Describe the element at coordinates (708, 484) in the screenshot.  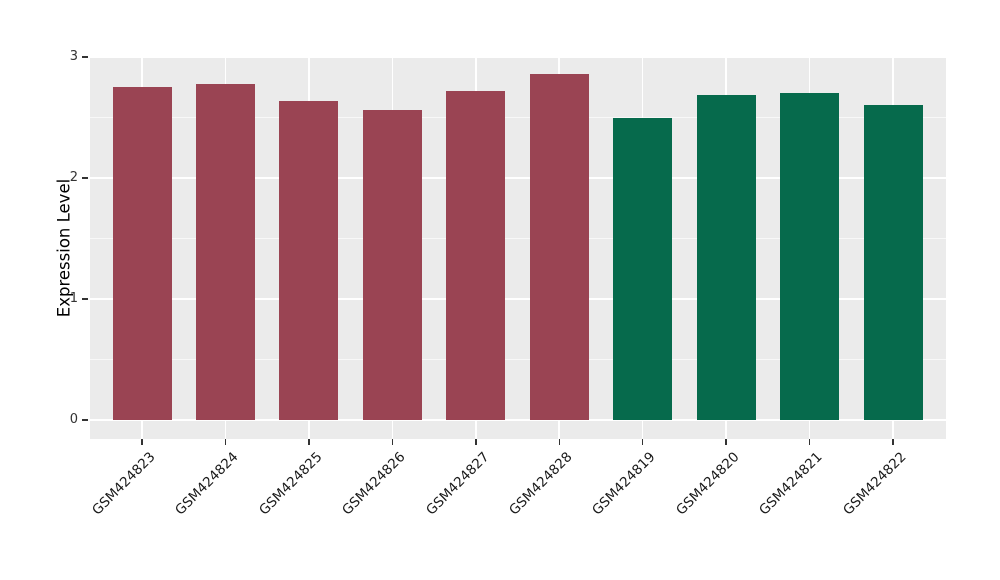
I see `x-tick-label-GSM424820: GSM424820` at that location.